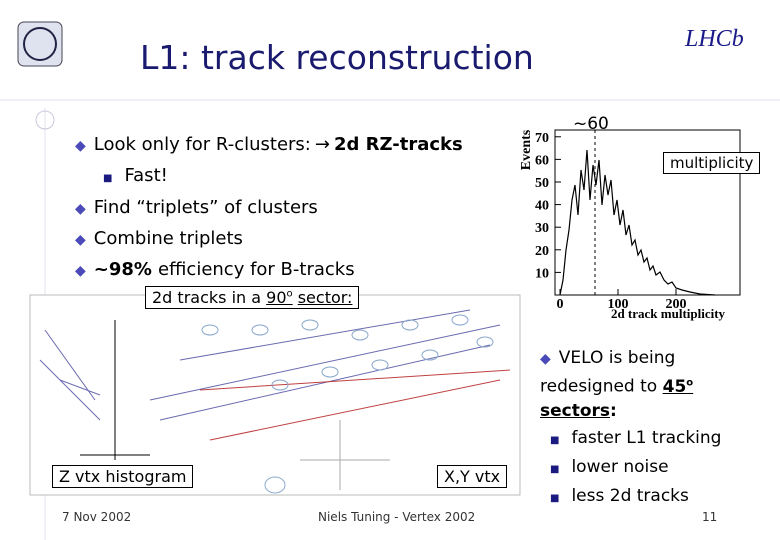  I want to click on logo: LHCb, so click(714, 39).